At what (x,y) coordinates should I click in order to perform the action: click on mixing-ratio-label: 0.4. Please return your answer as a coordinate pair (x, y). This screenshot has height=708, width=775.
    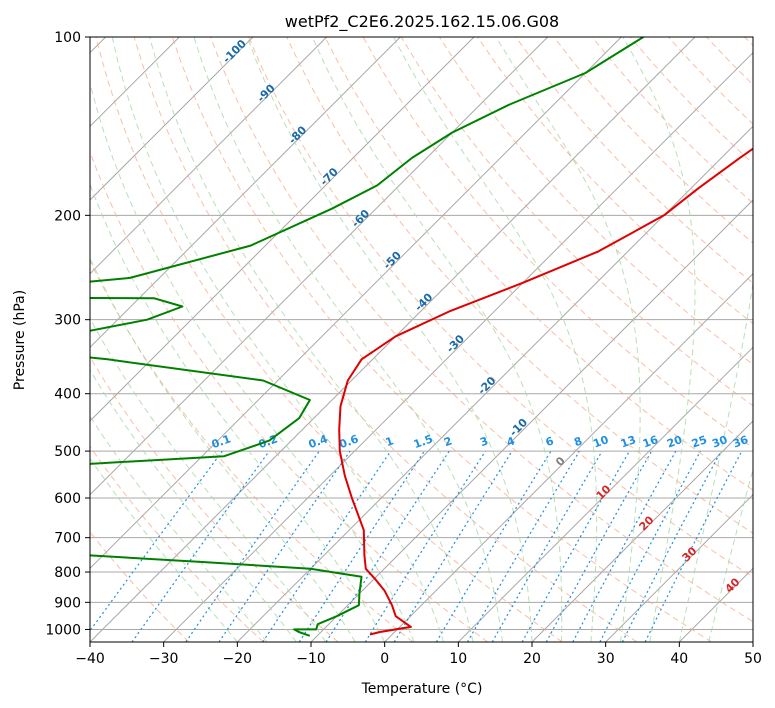
    Looking at the image, I should click on (318, 441).